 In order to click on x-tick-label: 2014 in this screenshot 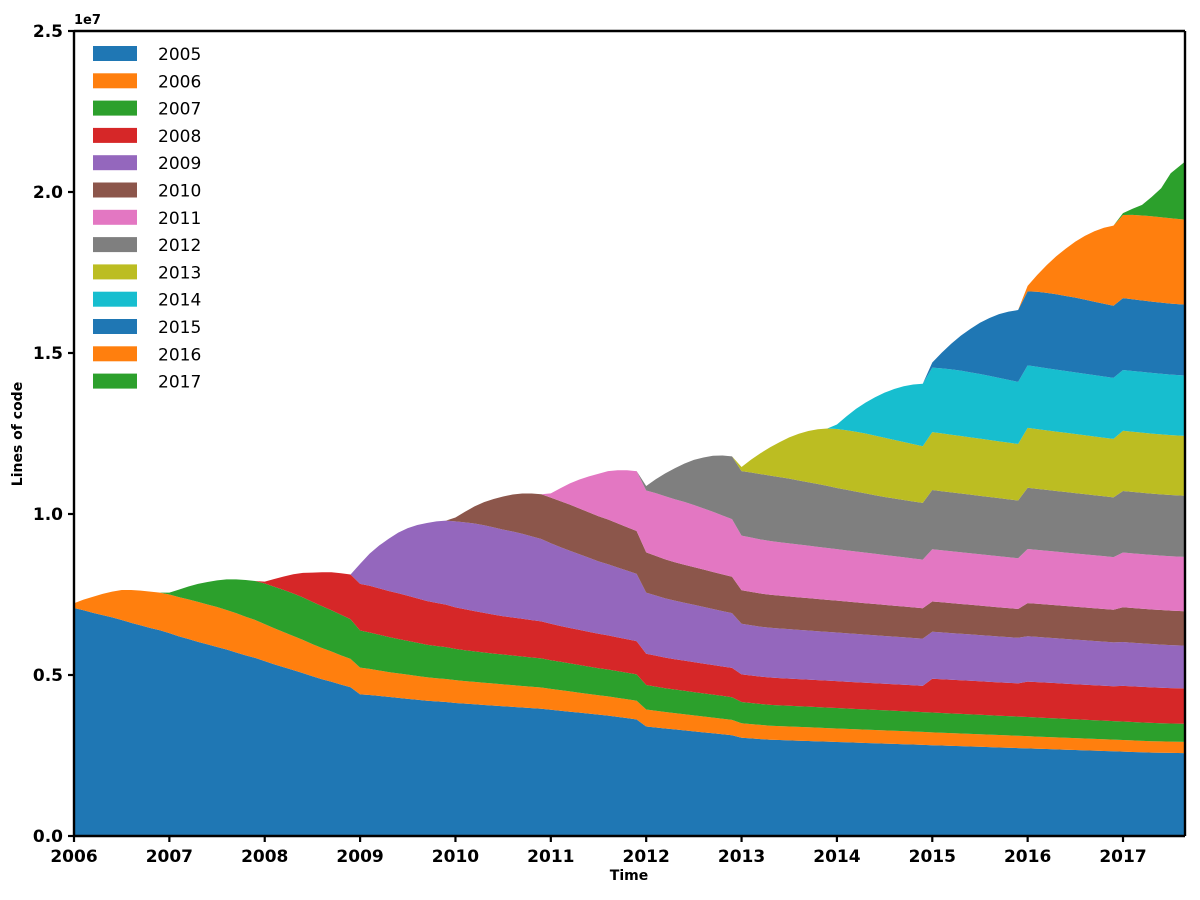, I will do `click(836, 857)`.